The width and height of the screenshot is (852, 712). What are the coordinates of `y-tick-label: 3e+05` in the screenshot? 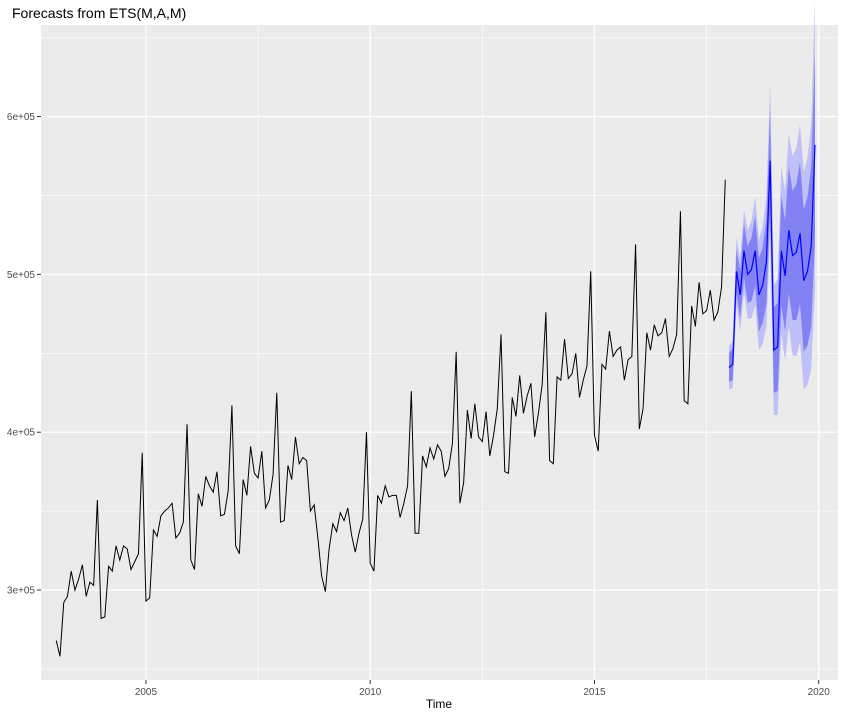 It's located at (21, 591).